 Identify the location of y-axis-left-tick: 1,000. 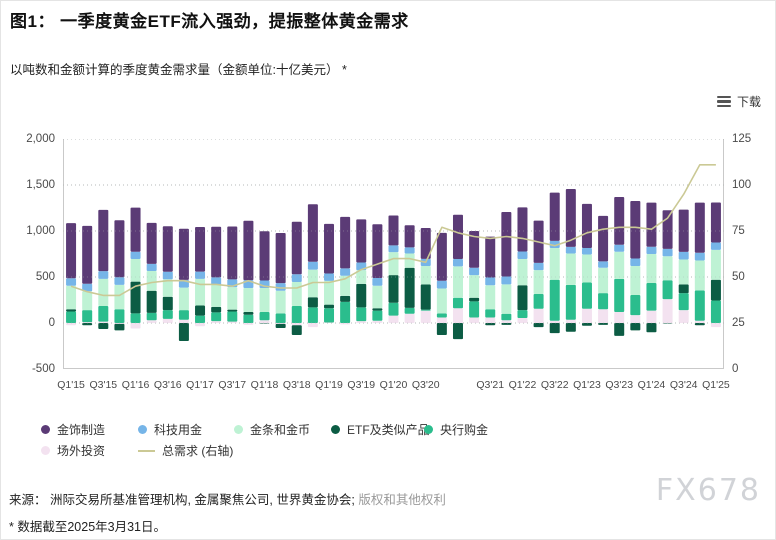
(40, 231).